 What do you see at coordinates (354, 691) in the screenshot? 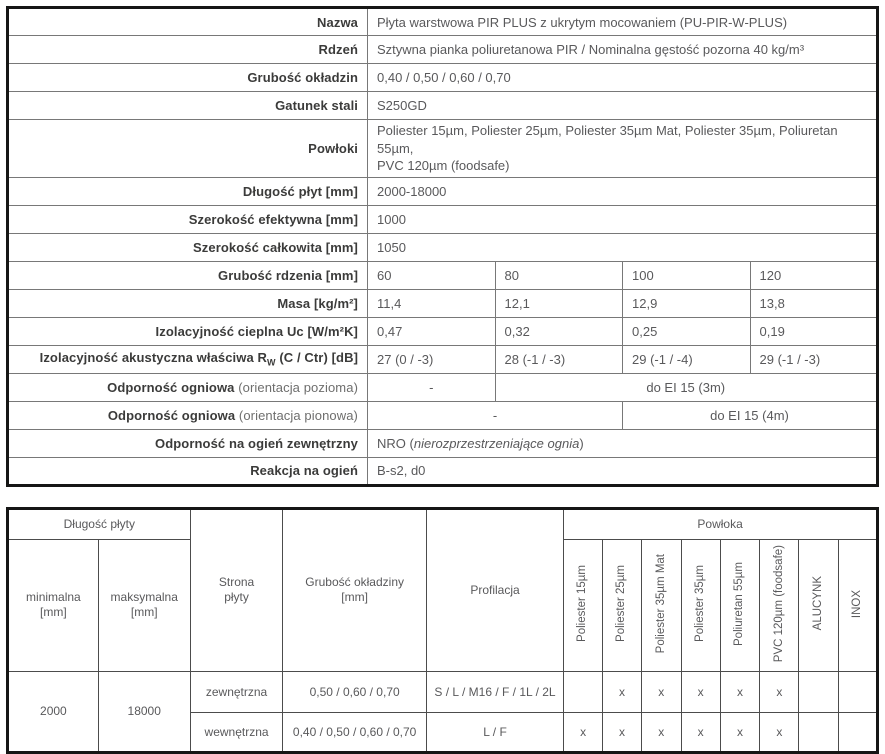
I see `cell-facing-thickness: 0,50 / 0,60 / 0,70` at bounding box center [354, 691].